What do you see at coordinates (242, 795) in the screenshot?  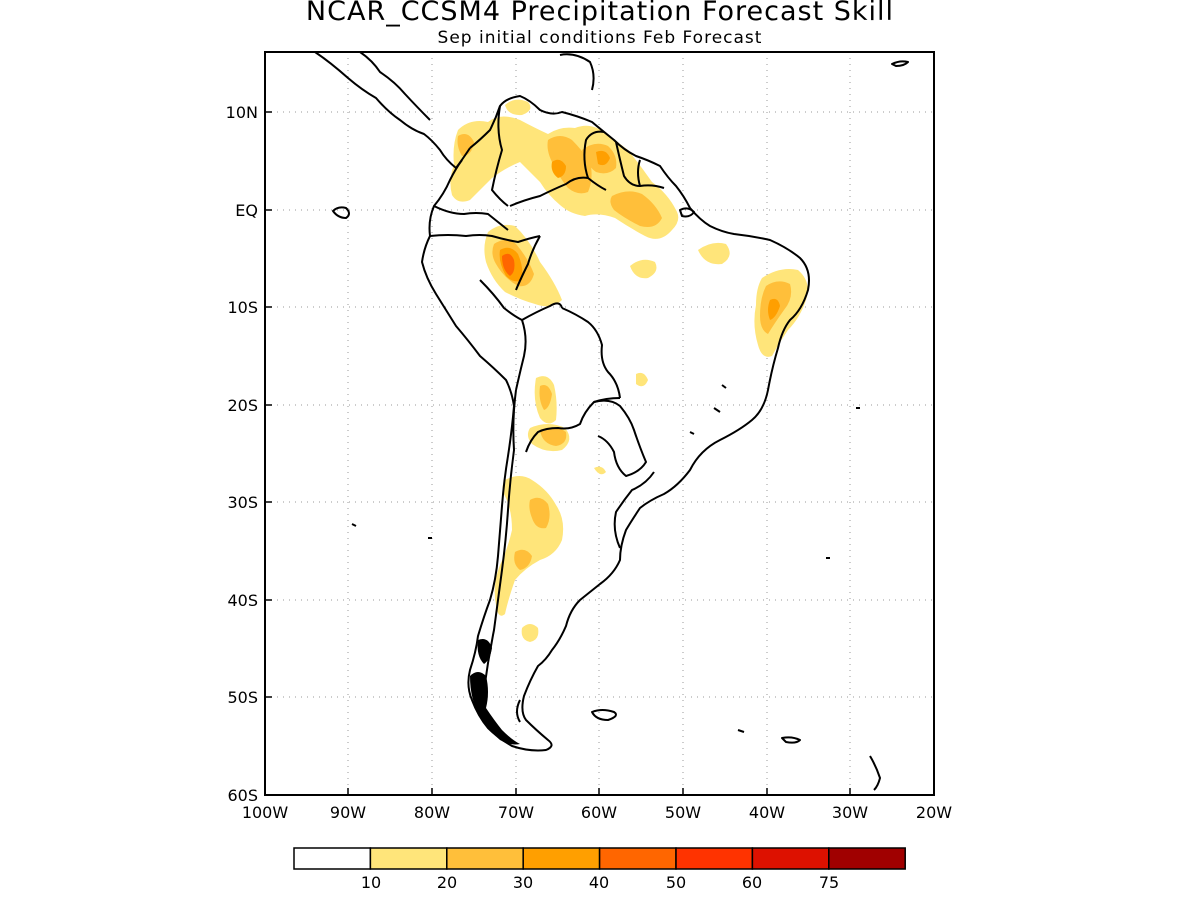 I see `y-tick-label: 60S` at bounding box center [242, 795].